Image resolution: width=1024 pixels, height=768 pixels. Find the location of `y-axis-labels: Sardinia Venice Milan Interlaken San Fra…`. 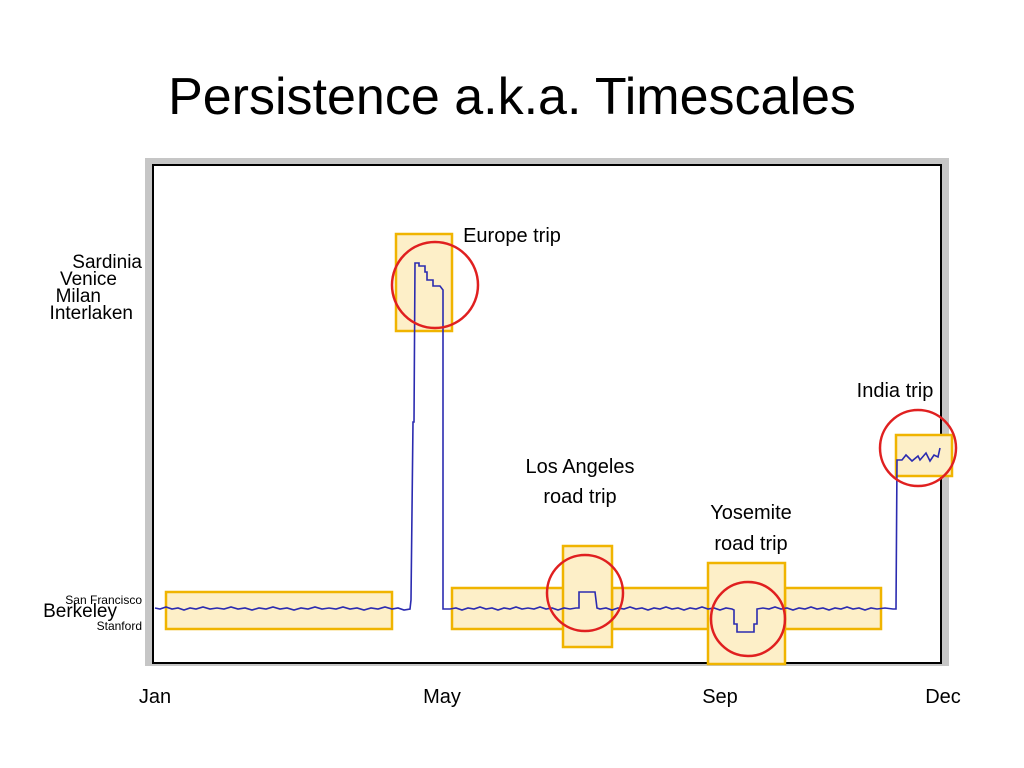

y-axis-labels: Sardinia Venice Milan Interlaken San Fra… is located at coordinates (92, 442).